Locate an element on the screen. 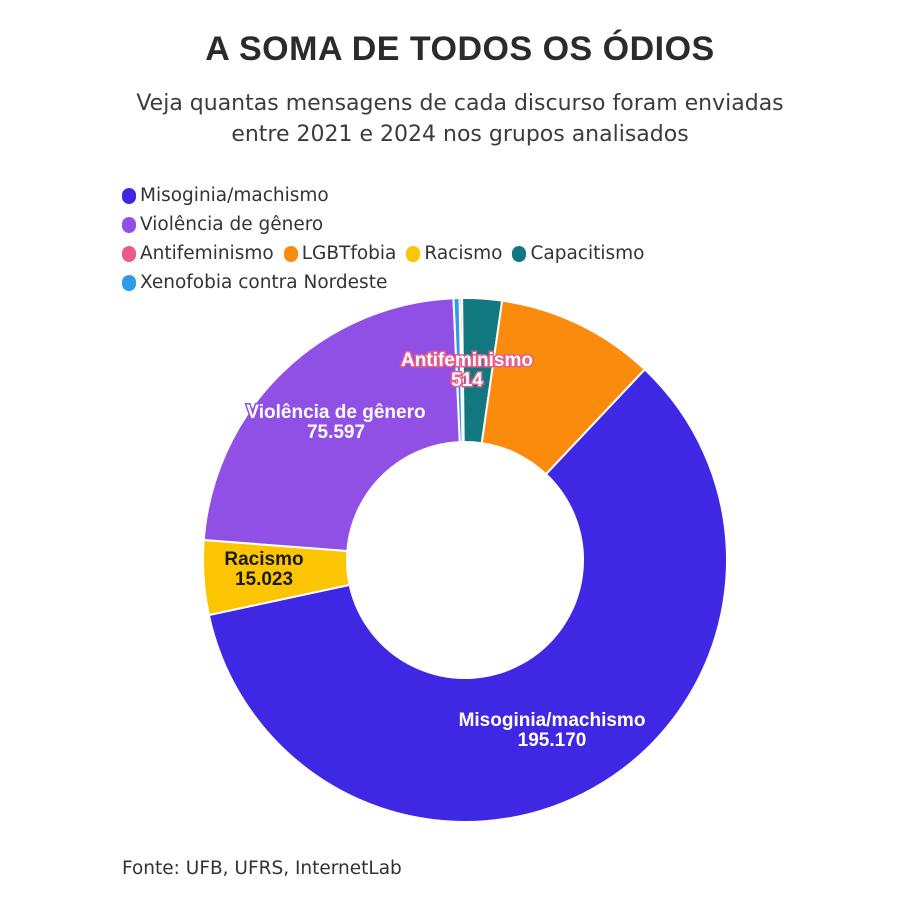  legend-label: Racismo is located at coordinates (463, 253).